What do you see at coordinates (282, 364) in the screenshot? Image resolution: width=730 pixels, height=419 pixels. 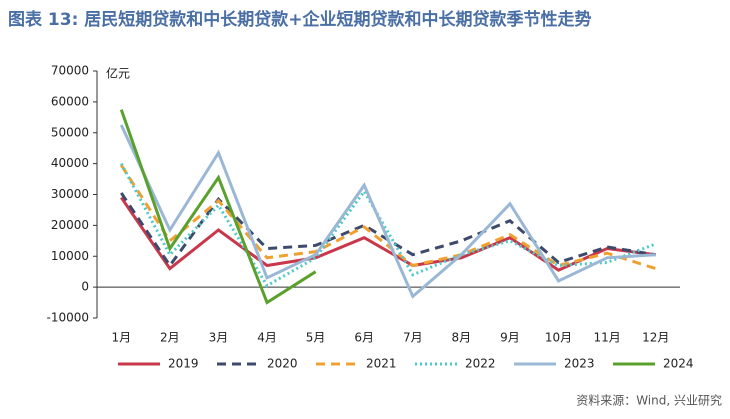 I see `legend-label: 2020` at bounding box center [282, 364].